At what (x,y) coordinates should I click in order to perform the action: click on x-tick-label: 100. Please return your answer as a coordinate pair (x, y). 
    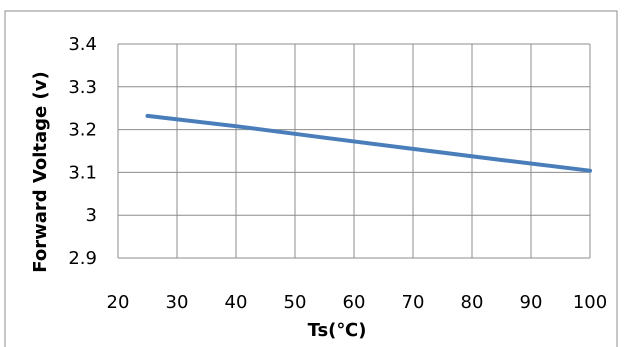
    Looking at the image, I should click on (590, 302).